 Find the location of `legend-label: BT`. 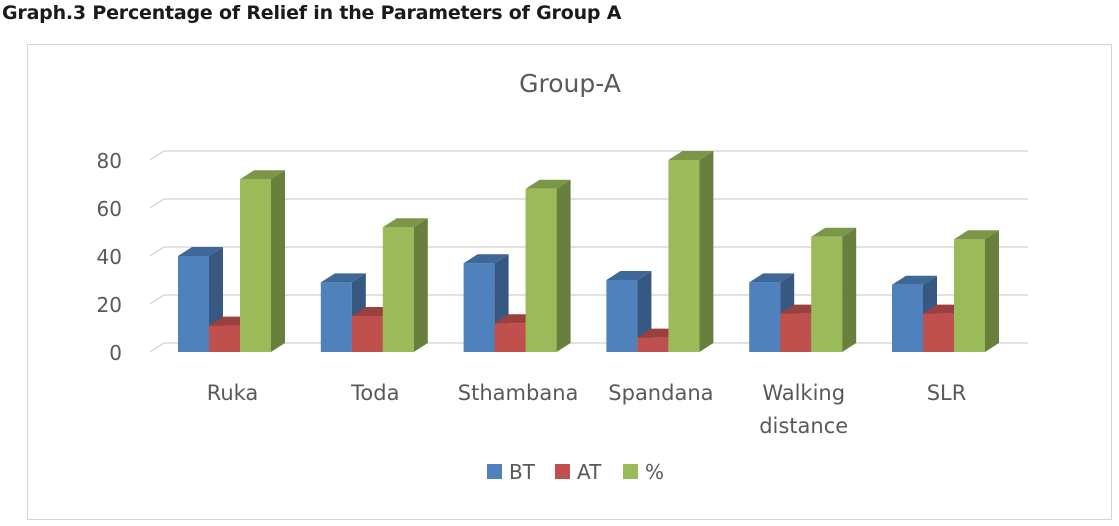

legend-label: BT is located at coordinates (522, 472).